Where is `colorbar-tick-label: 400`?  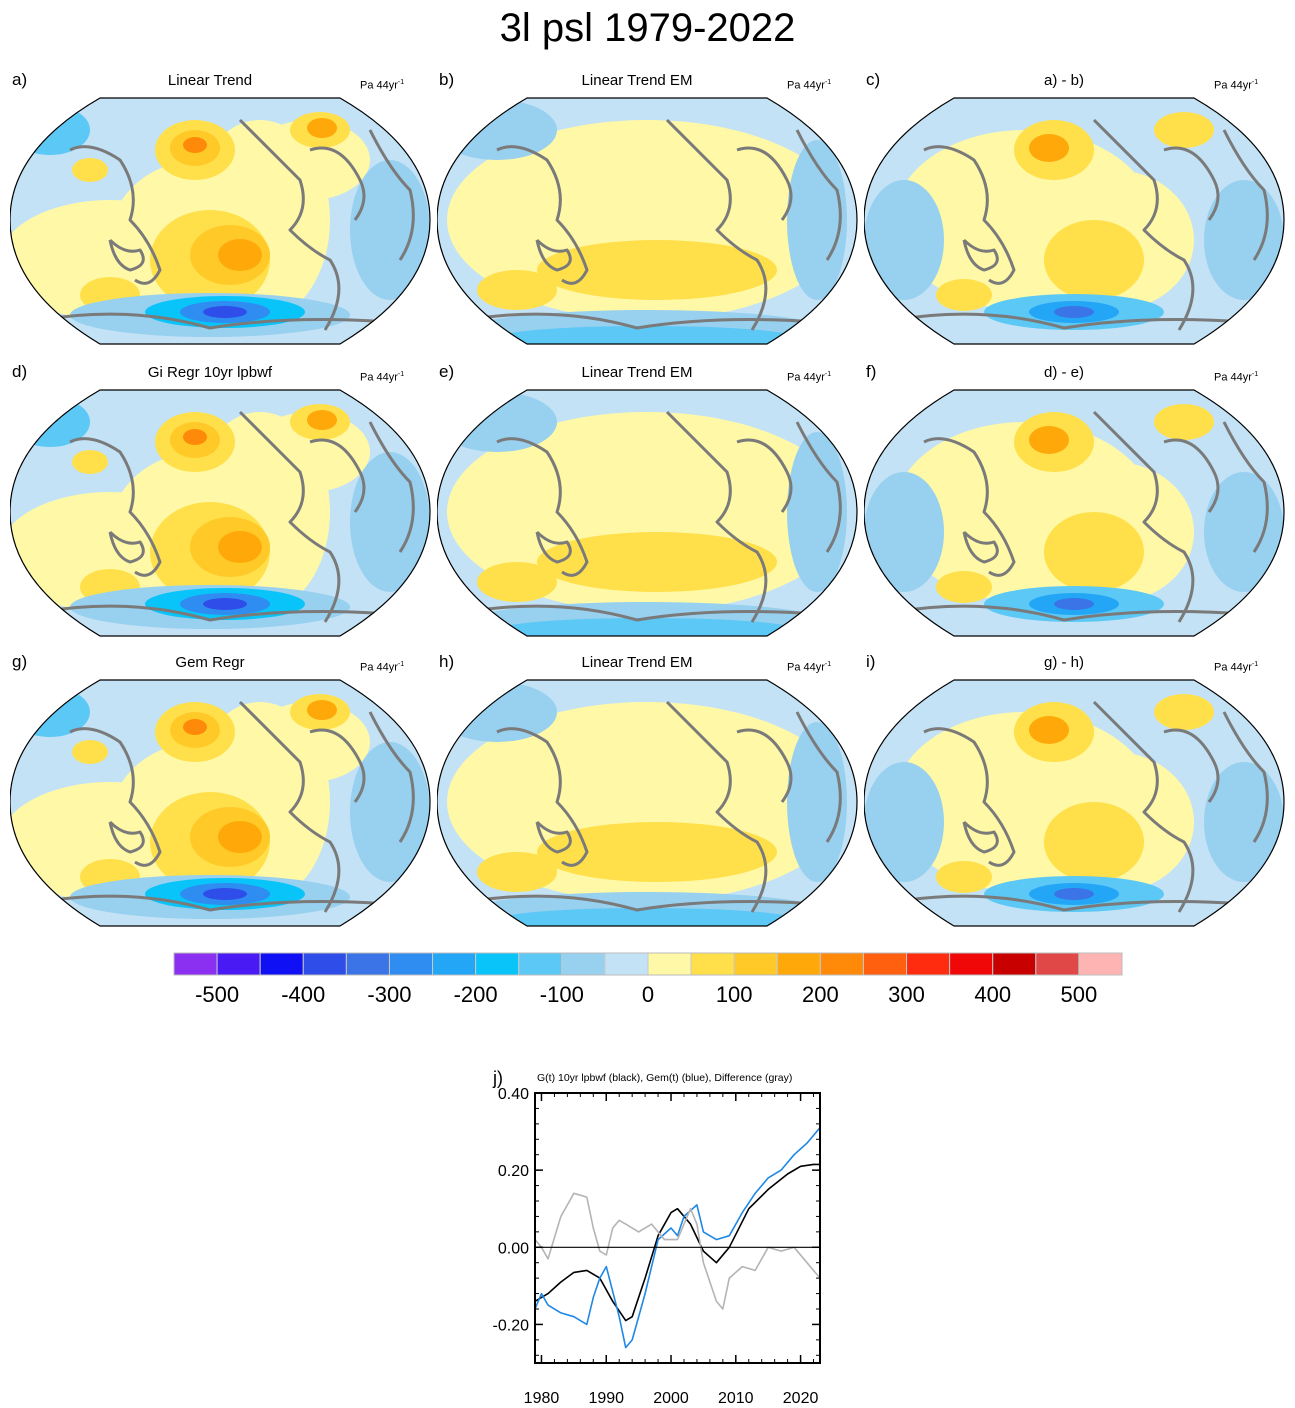 colorbar-tick-label: 400 is located at coordinates (992, 994).